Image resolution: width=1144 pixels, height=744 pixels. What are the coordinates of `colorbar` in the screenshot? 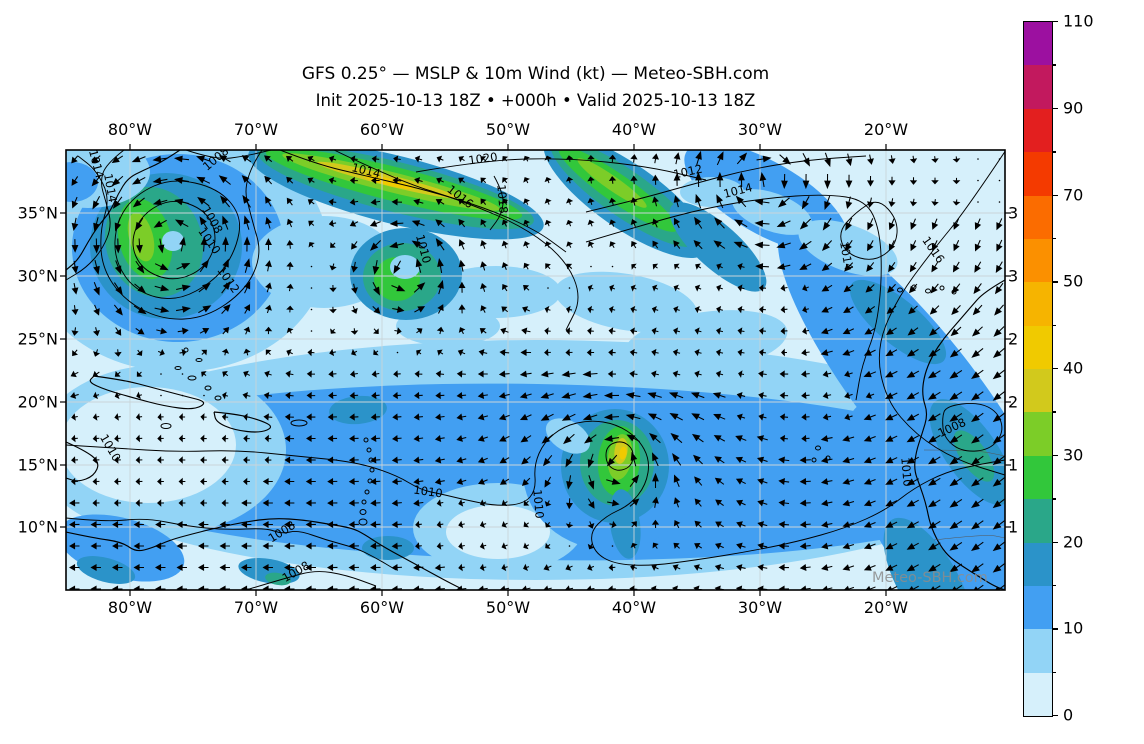 It's located at (1038, 369).